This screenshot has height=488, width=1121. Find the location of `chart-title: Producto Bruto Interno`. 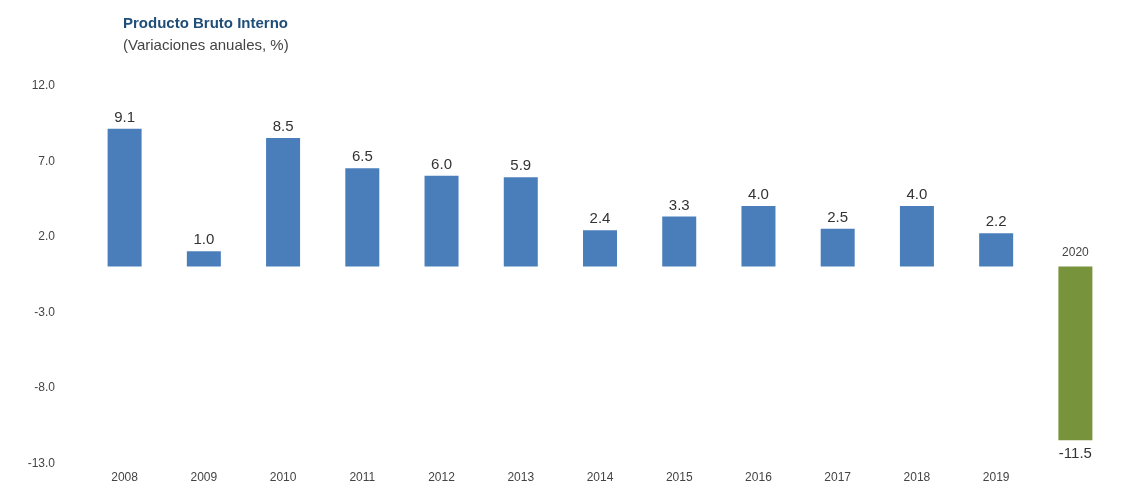

chart-title: Producto Bruto Interno is located at coordinates (205, 22).